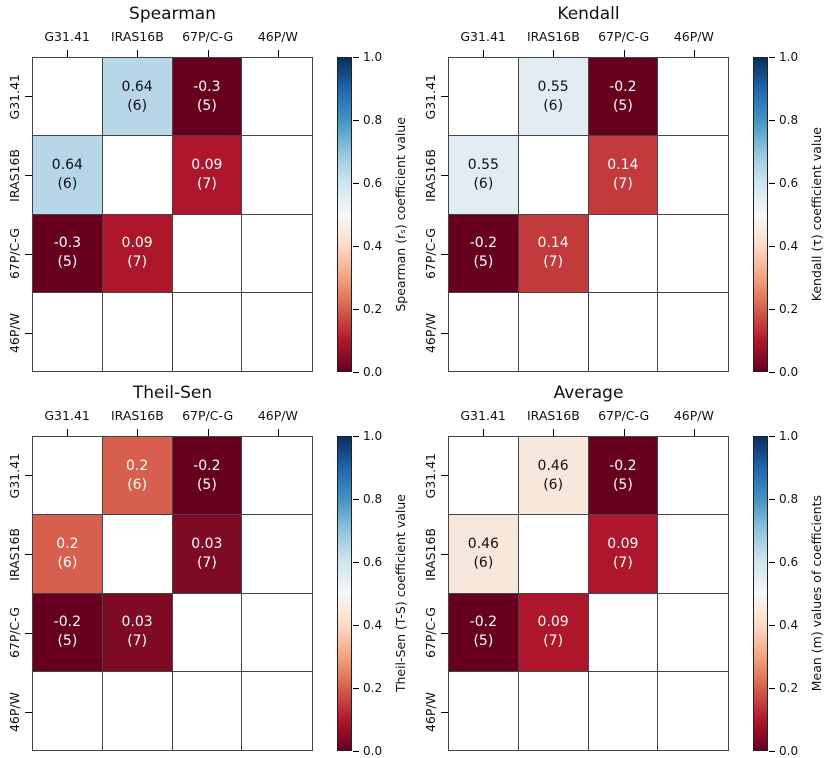  What do you see at coordinates (14, 554) in the screenshot?
I see `row-label-cell: IRAS16B` at bounding box center [14, 554].